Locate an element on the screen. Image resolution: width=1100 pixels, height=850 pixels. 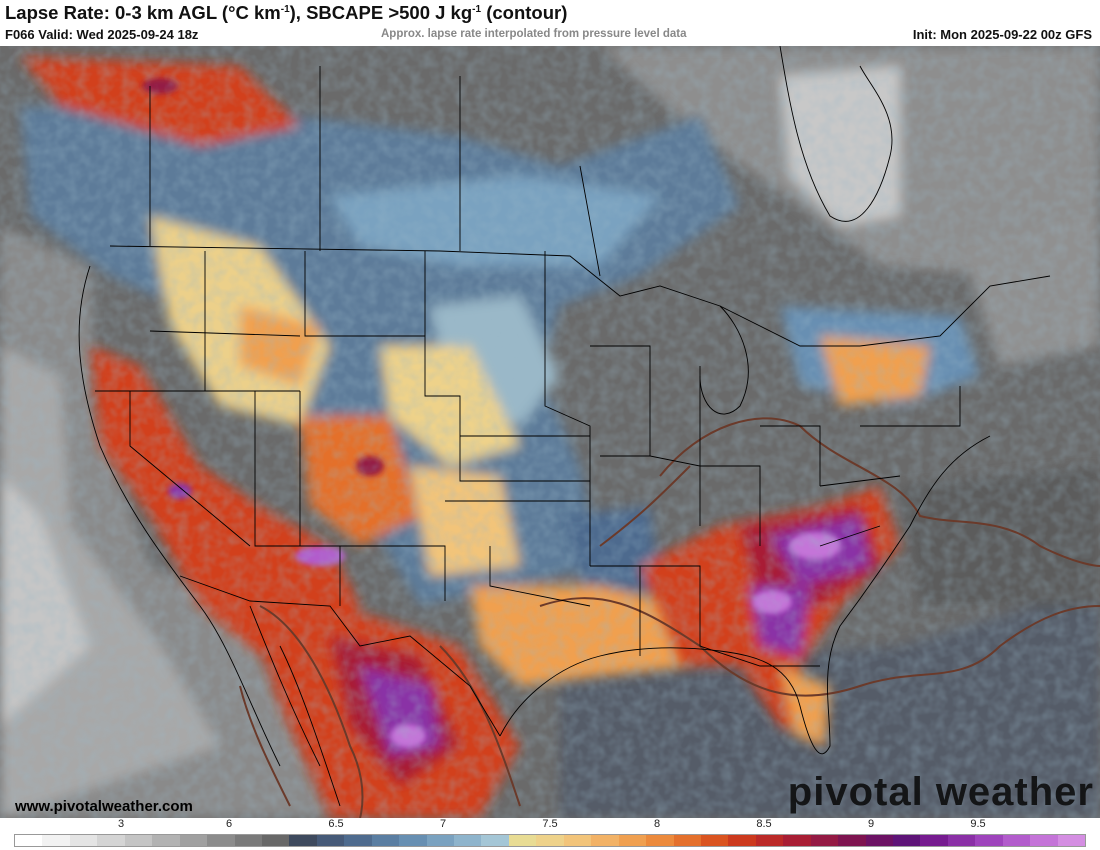
colorbar-tick: 7.5 is located at coordinates (550, 824).